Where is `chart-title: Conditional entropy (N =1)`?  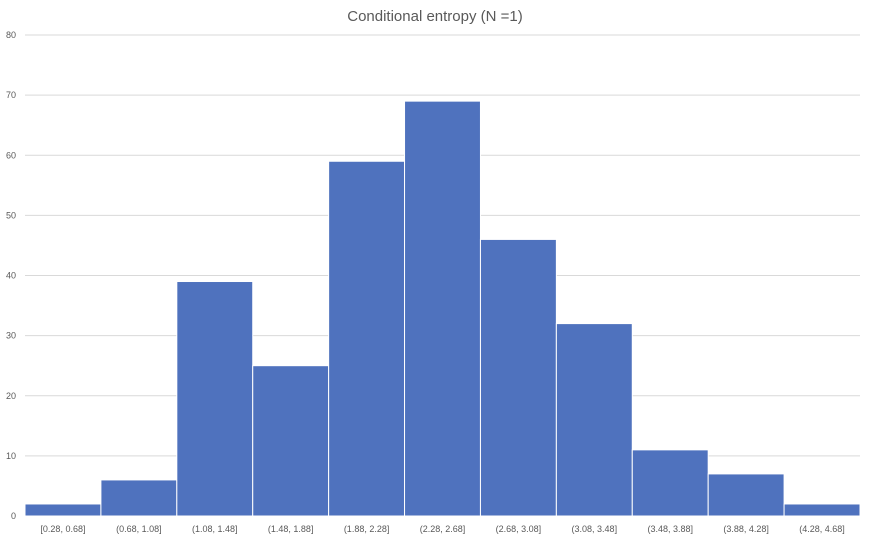
chart-title: Conditional entropy (N =1) is located at coordinates (435, 16).